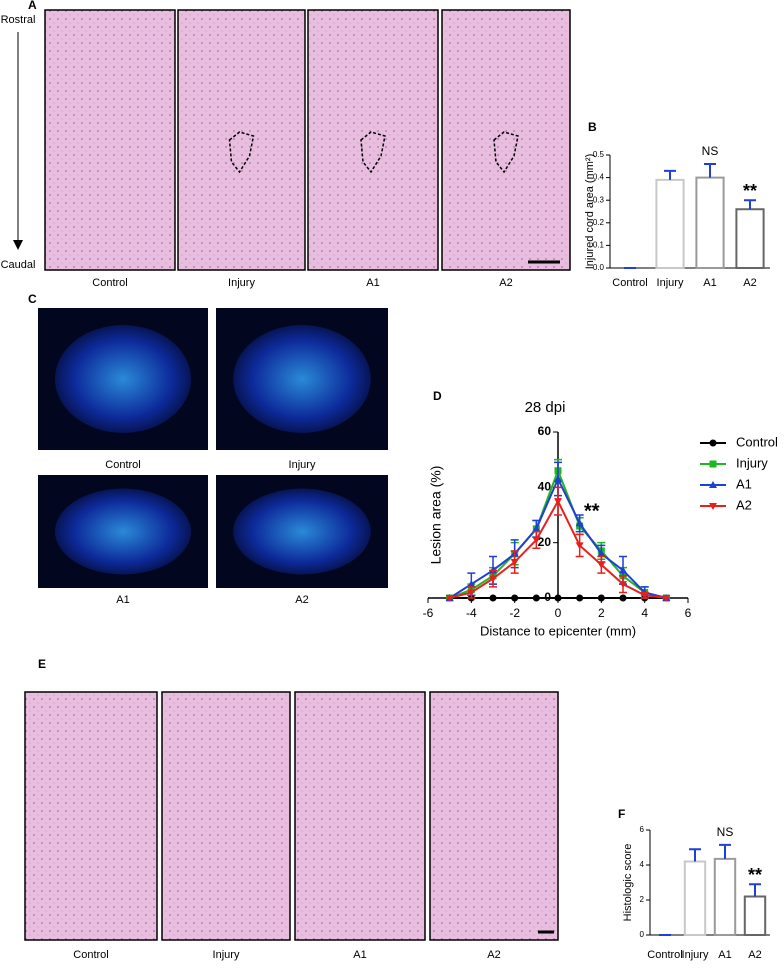 The height and width of the screenshot is (969, 784). What do you see at coordinates (545, 487) in the screenshot?
I see `y-tick-label: 40` at bounding box center [545, 487].